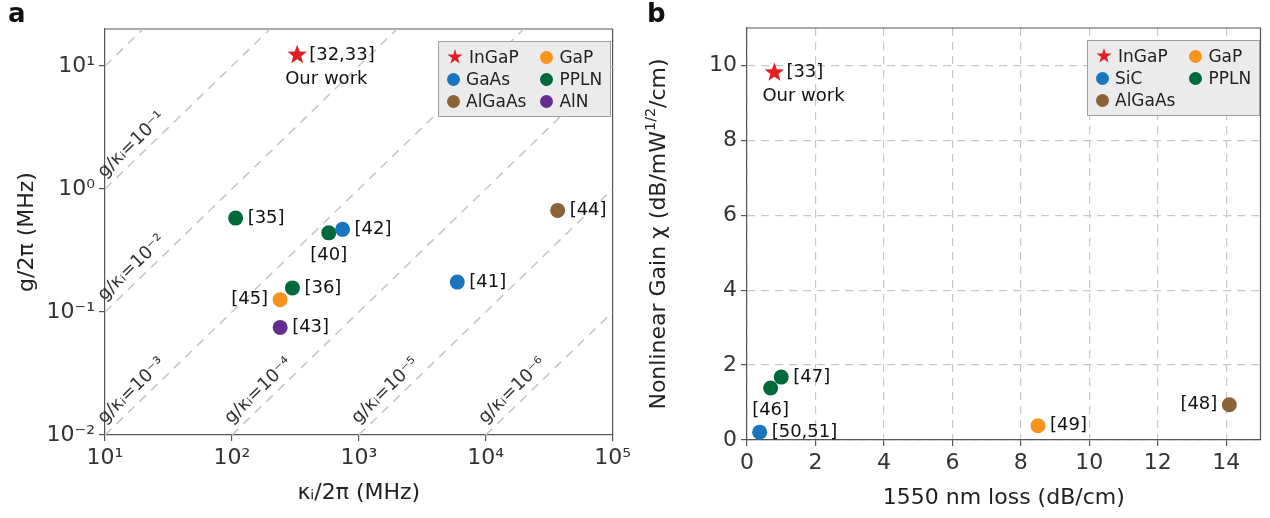 The image size is (1270, 518). I want to click on y-tick-label: 8, so click(730, 139).